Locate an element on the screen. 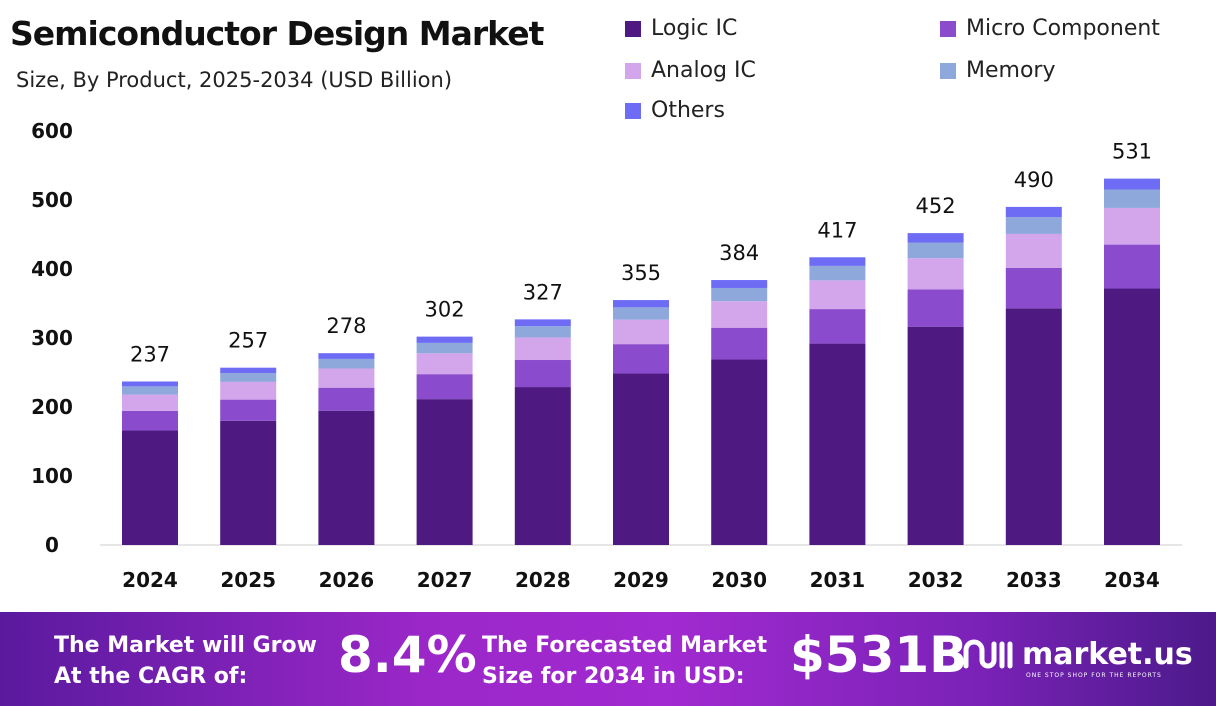 The height and width of the screenshot is (706, 1216). data-label: 355 is located at coordinates (641, 273).